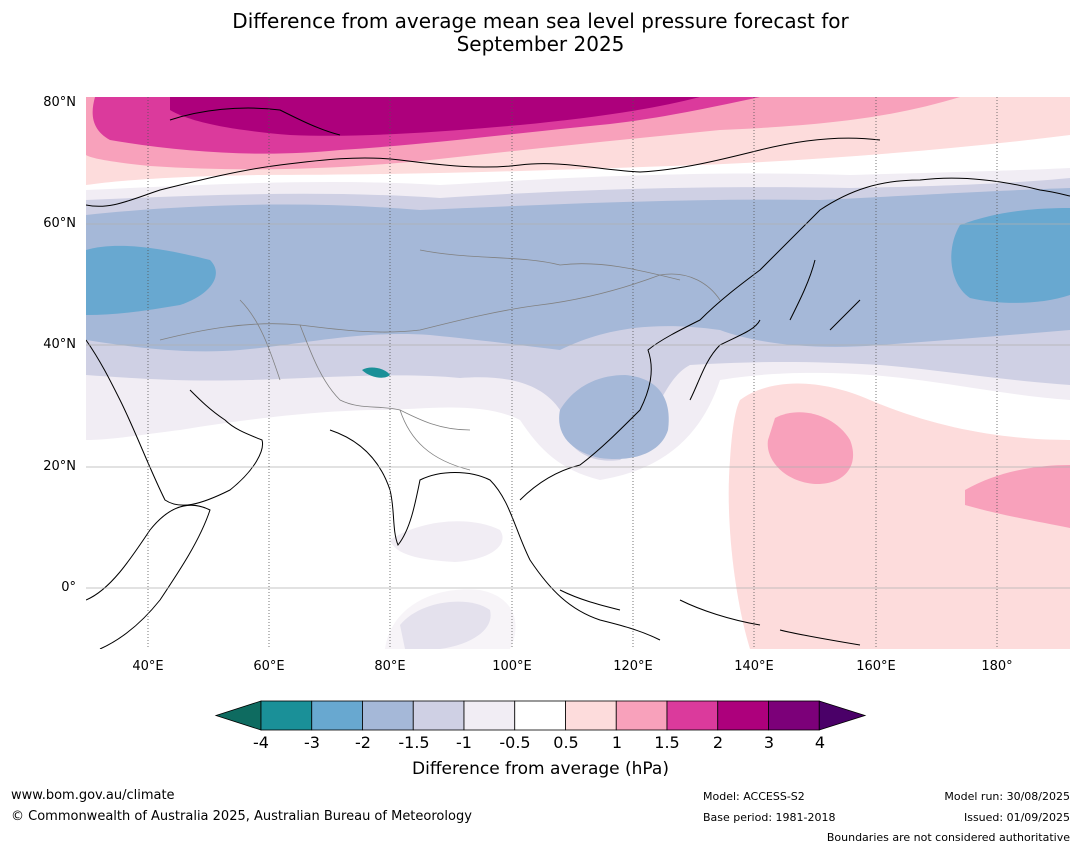  Describe the element at coordinates (59, 223) in the screenshot. I see `lat-label-60n: 60°N` at that location.